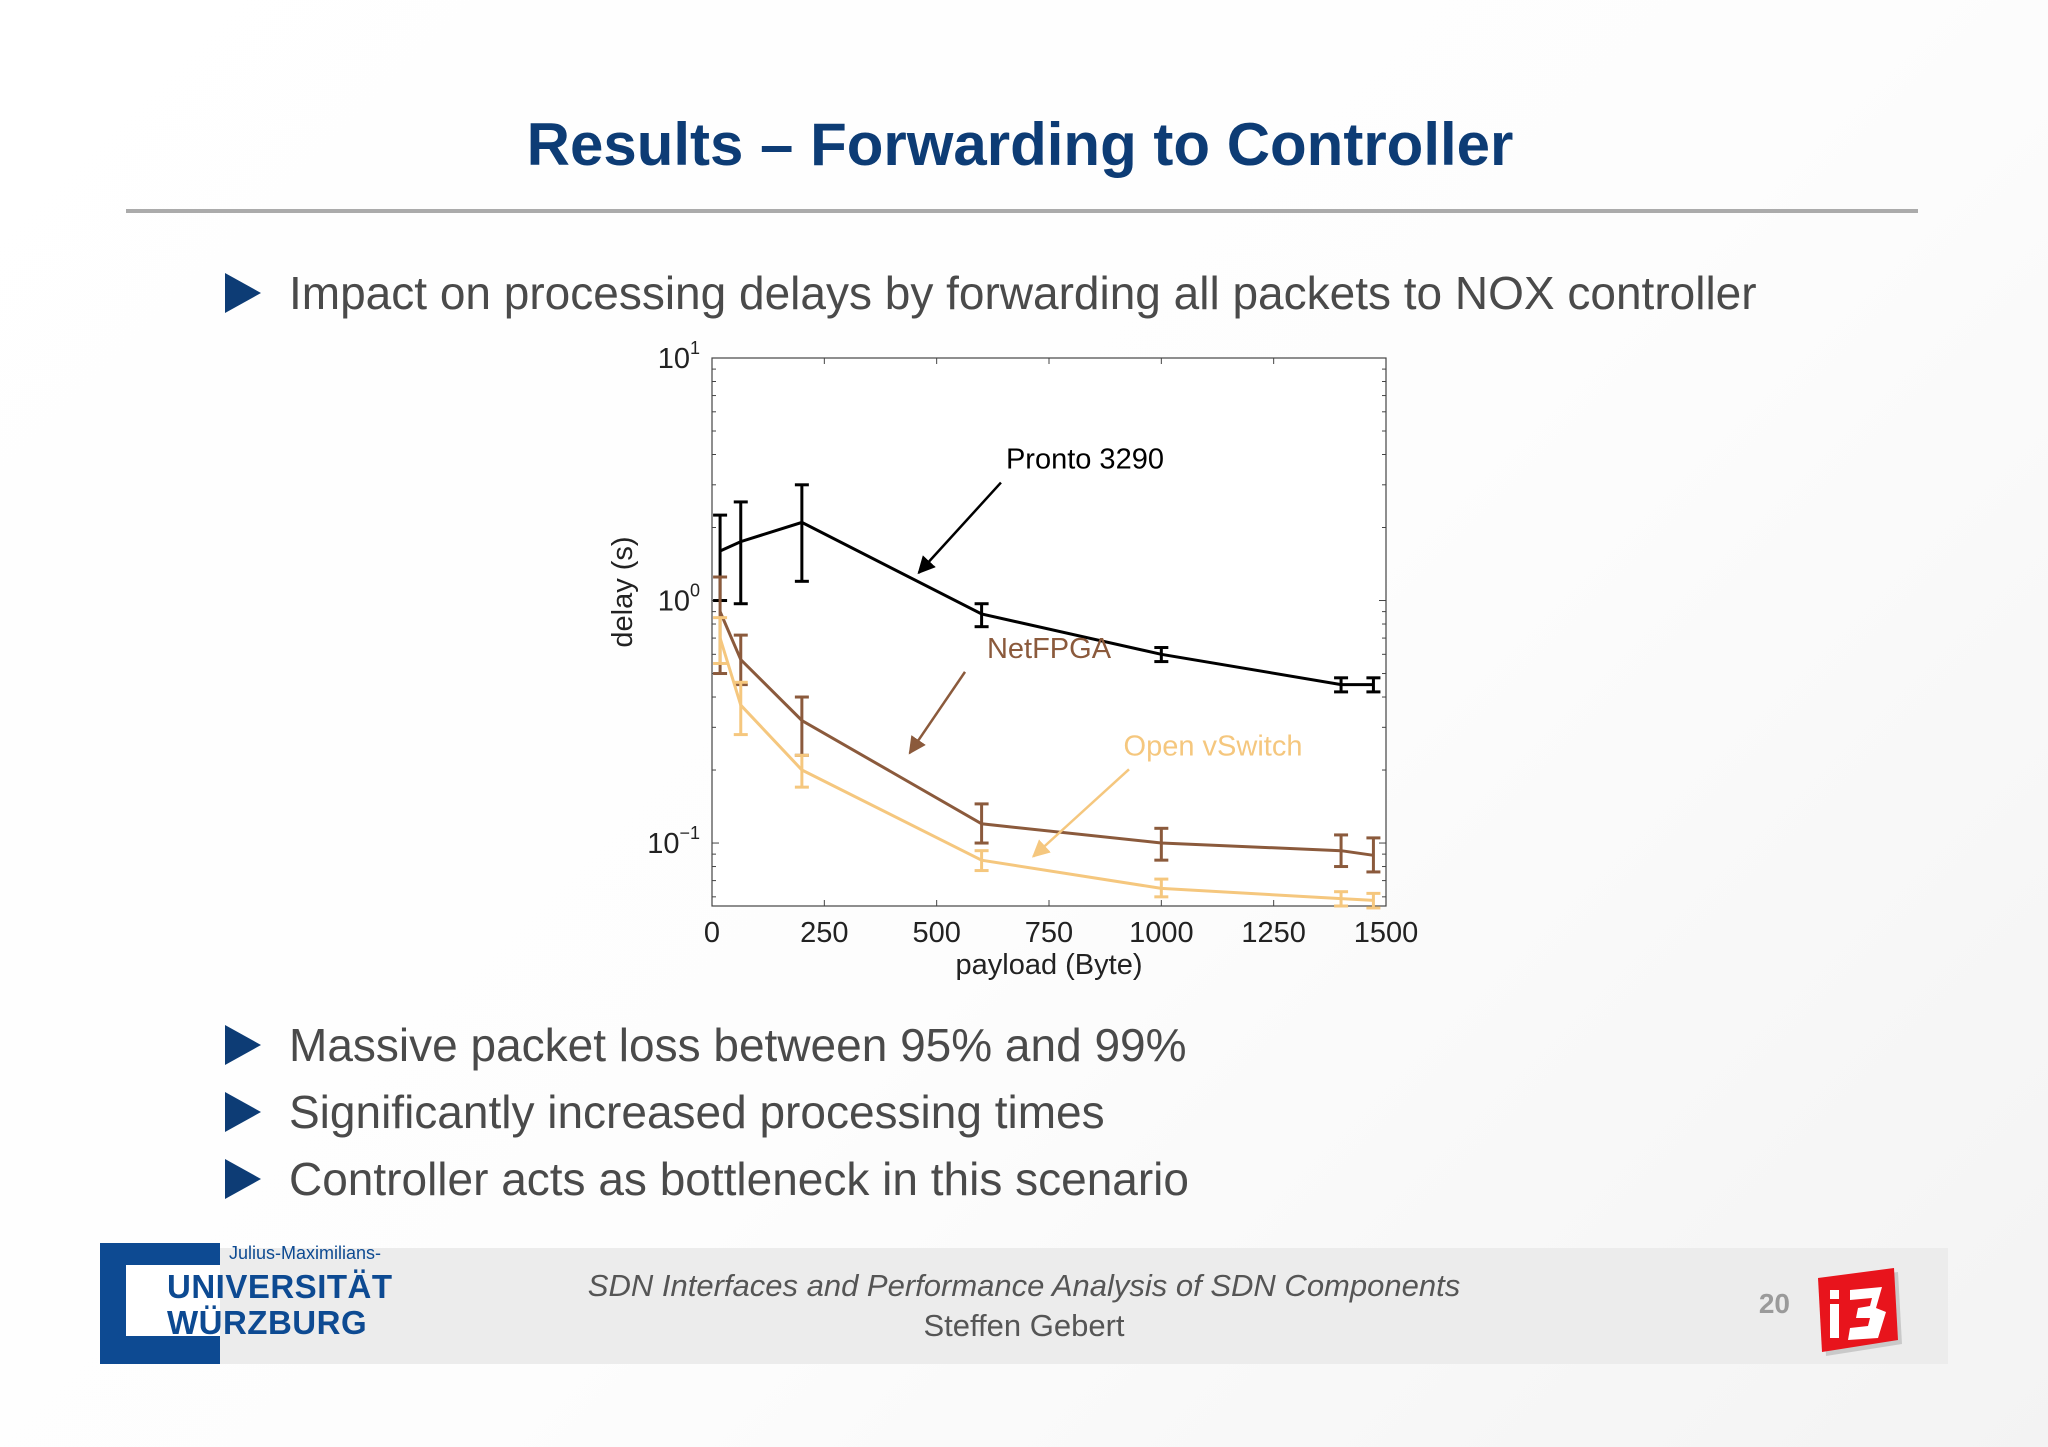  I want to click on x-tick-label: 1250, so click(1273, 933).